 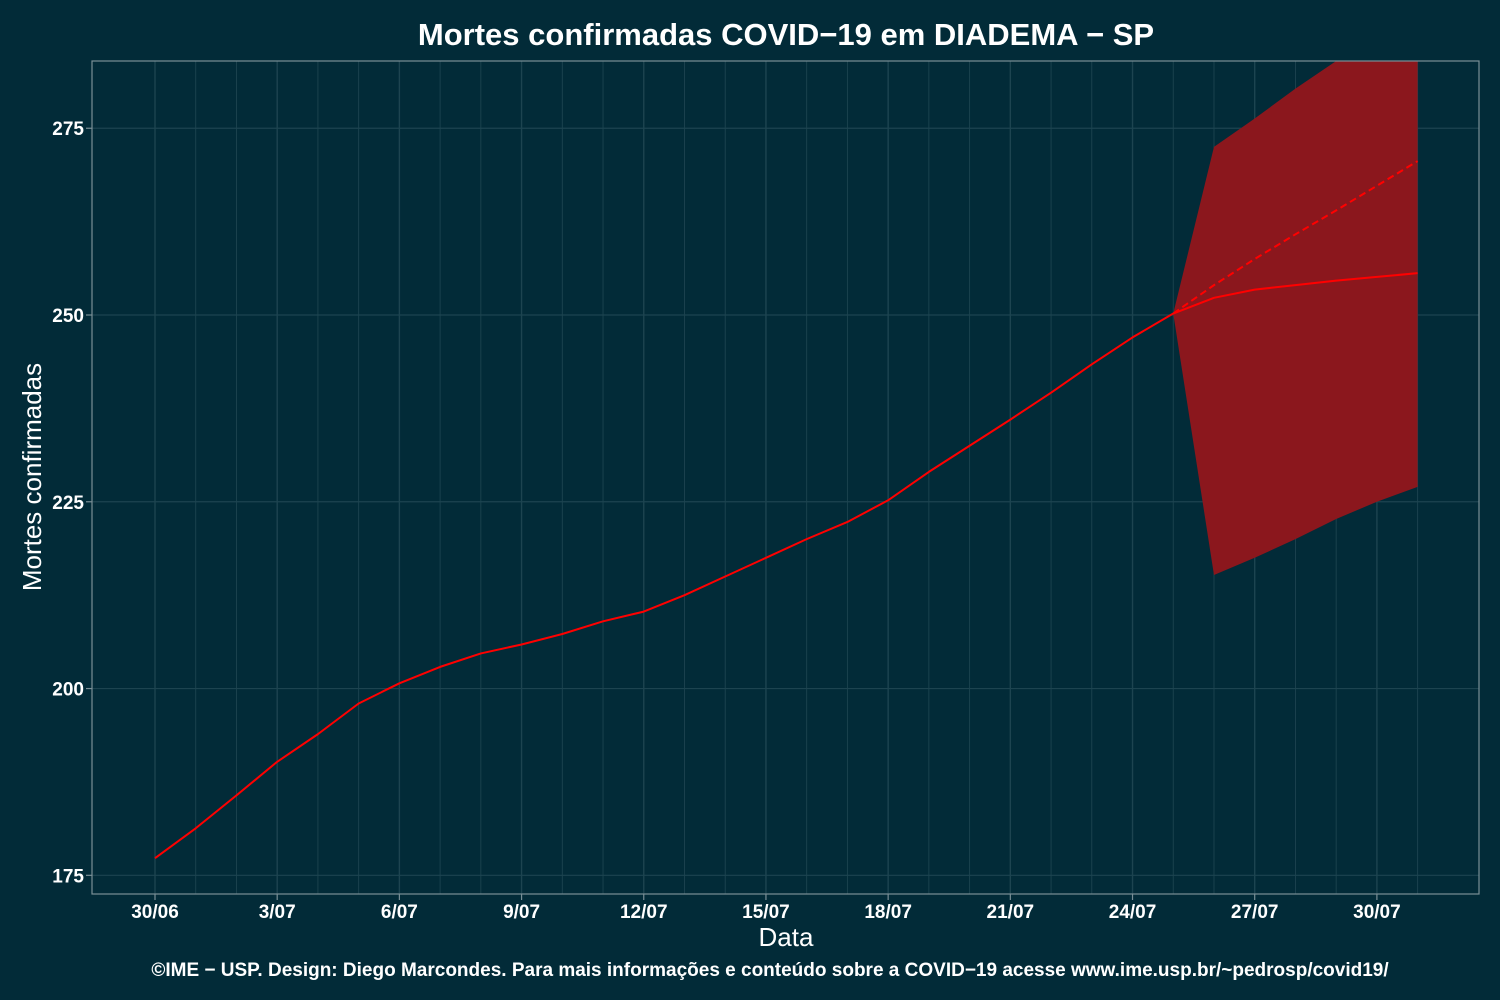 What do you see at coordinates (68, 876) in the screenshot?
I see `y-tick-label: 175` at bounding box center [68, 876].